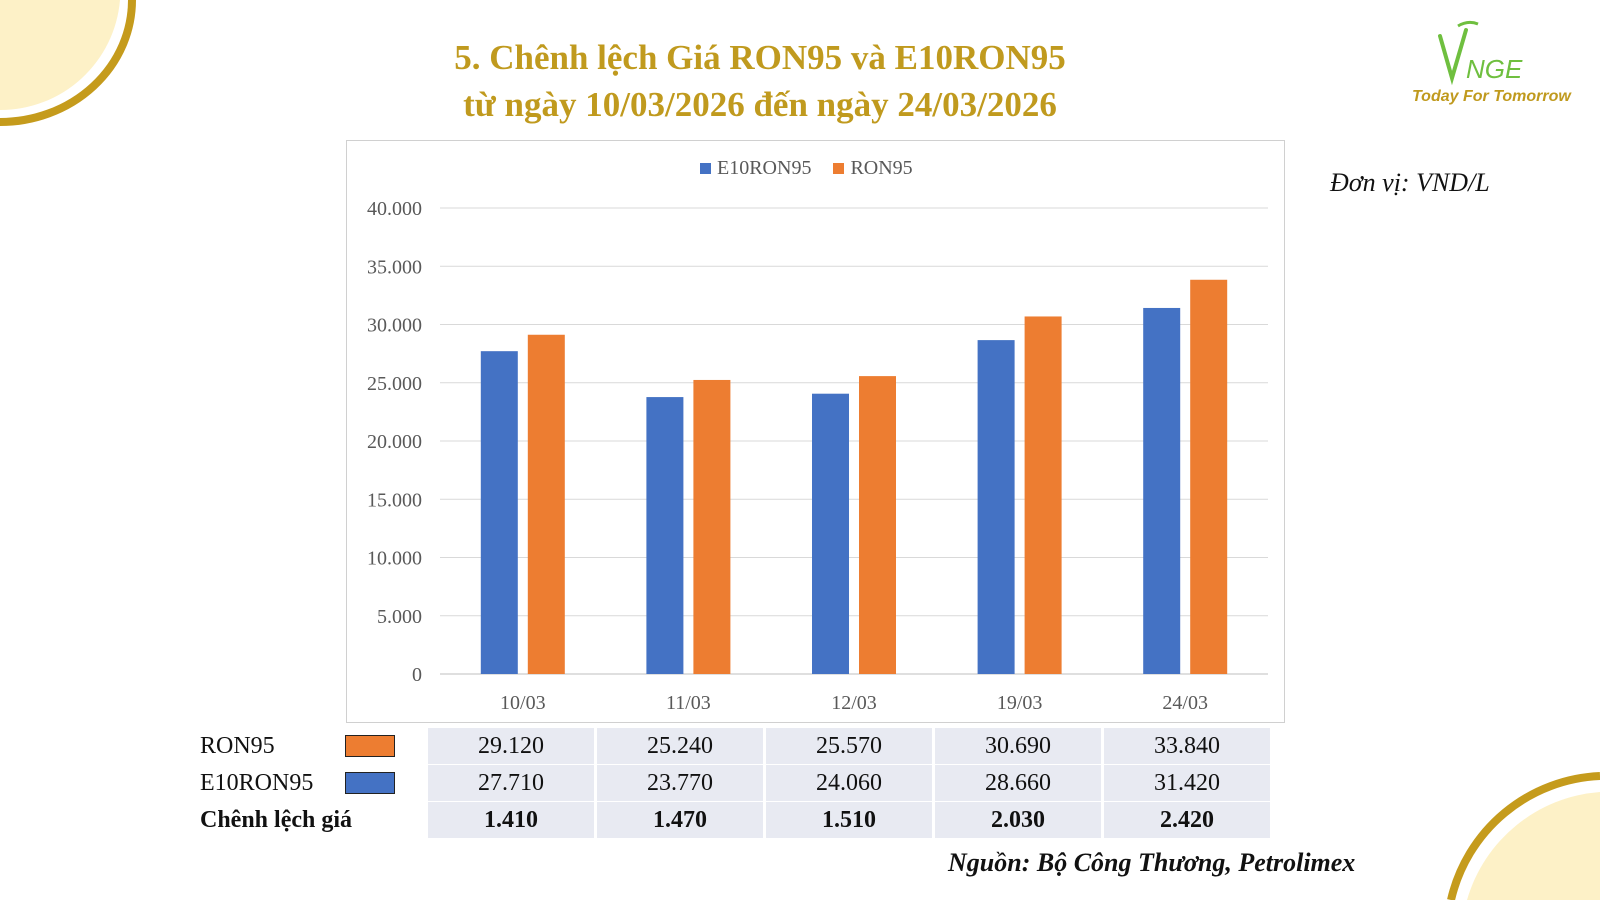  I want to click on legend-item-ron95: RON95, so click(873, 168).